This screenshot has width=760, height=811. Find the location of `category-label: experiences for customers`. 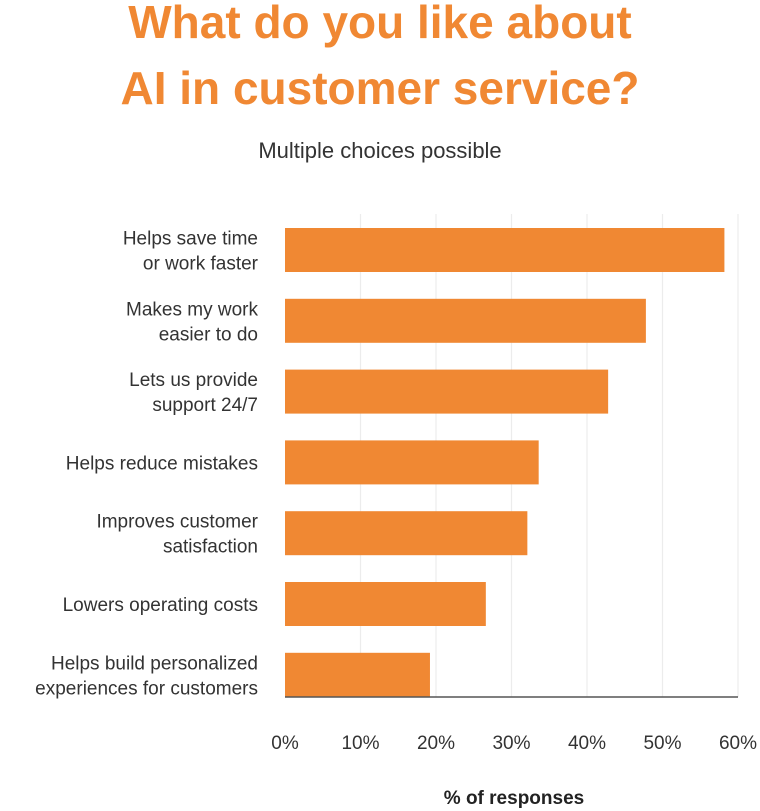

category-label: experiences for customers is located at coordinates (146, 688).